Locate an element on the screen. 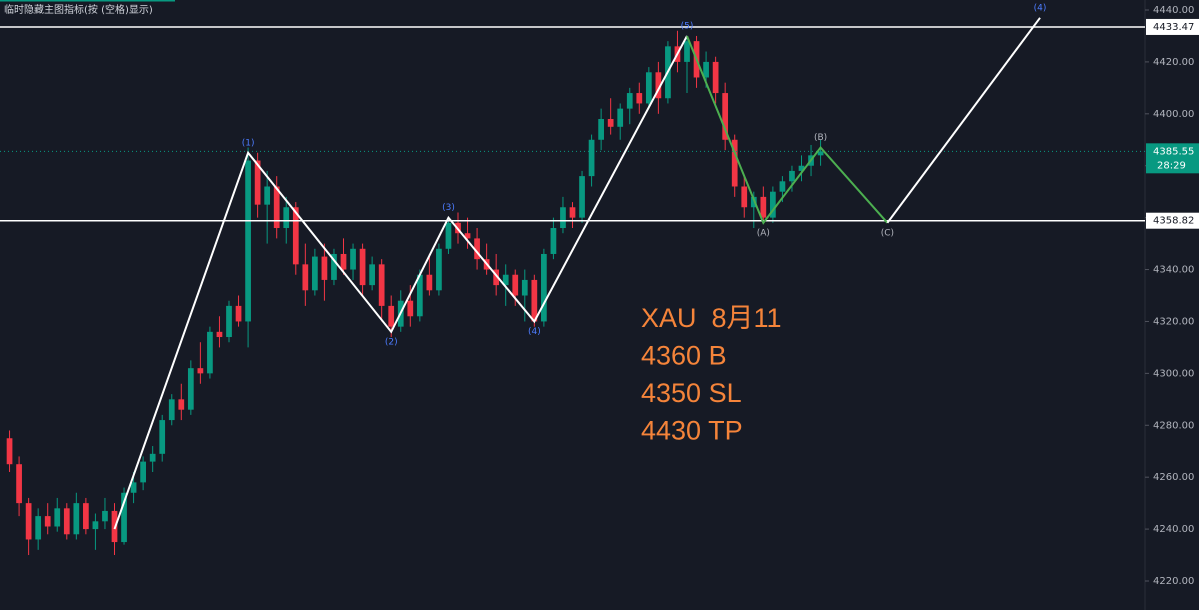 This screenshot has width=1199, height=610. annotation-text: XAU 8月11 is located at coordinates (711, 318).